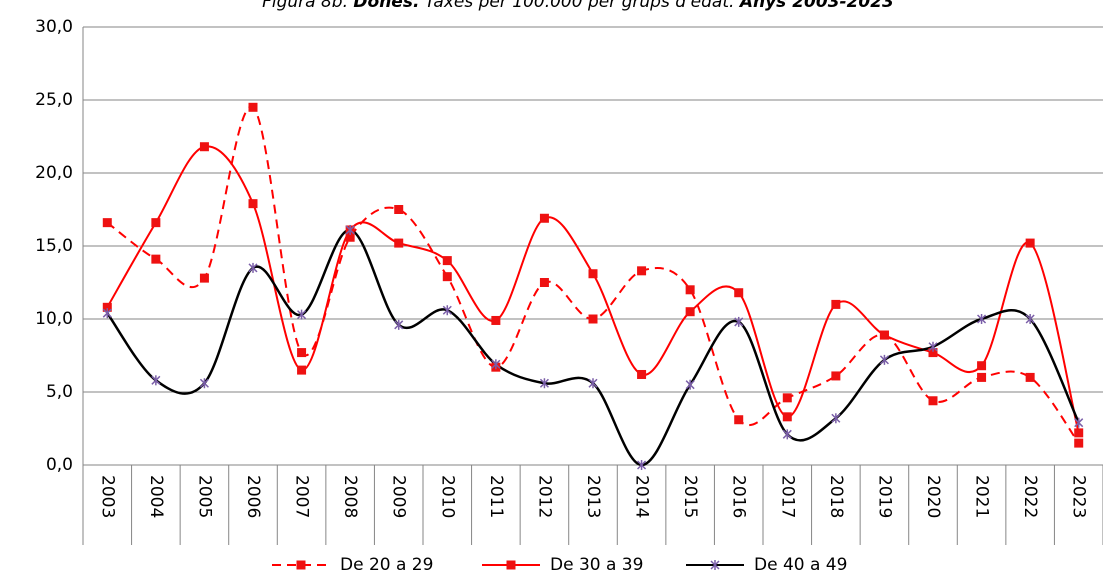 Image resolution: width=1103 pixels, height=576 pixels. I want to click on legend-entry: De 30 a 39, so click(562, 565).